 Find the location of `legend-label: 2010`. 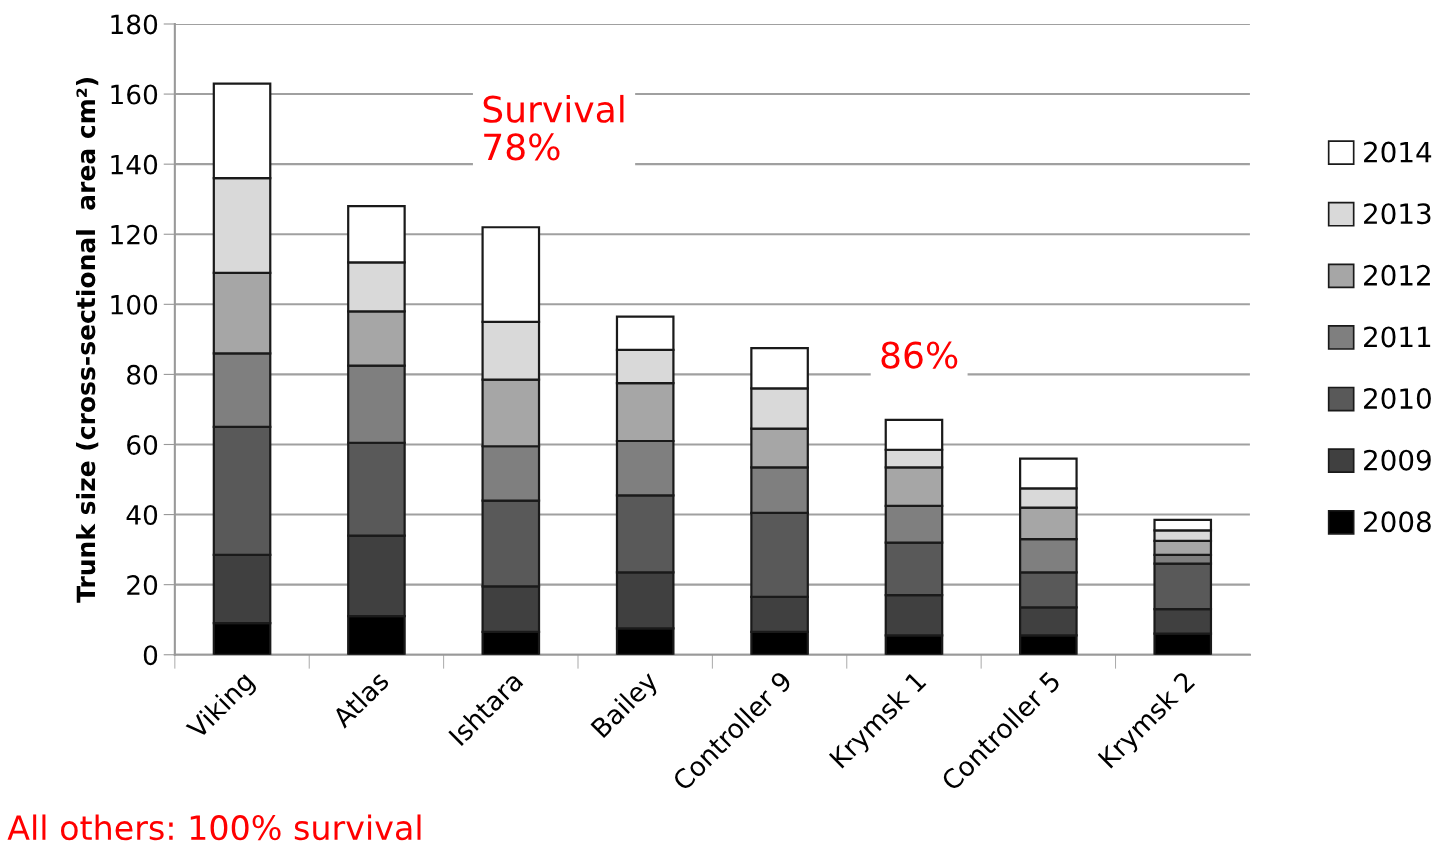

legend-label: 2010 is located at coordinates (1397, 399).